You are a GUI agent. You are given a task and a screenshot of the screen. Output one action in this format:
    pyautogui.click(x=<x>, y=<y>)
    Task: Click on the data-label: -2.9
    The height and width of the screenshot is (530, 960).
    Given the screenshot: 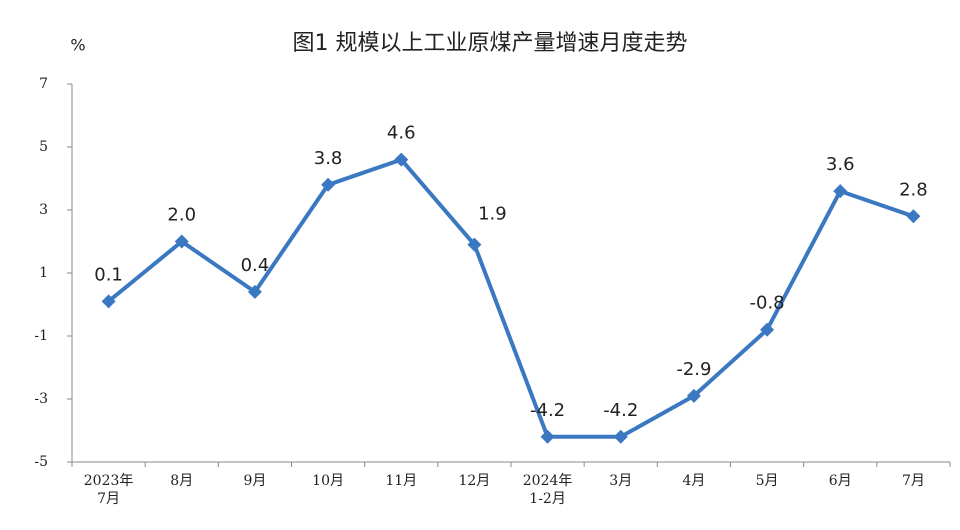 What is the action you would take?
    pyautogui.click(x=693, y=369)
    